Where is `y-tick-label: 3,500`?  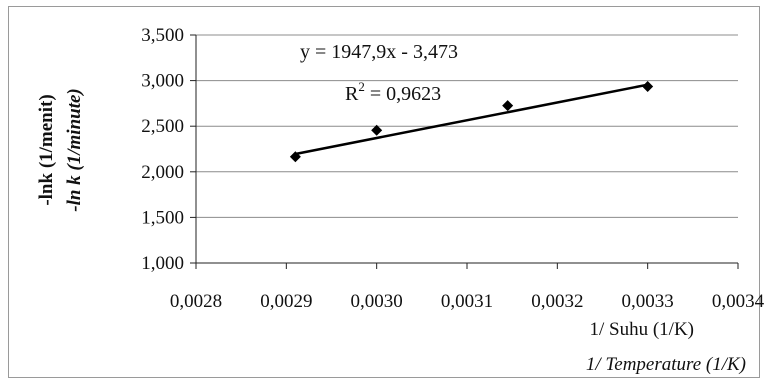
y-tick-label: 3,500 is located at coordinates (162, 35).